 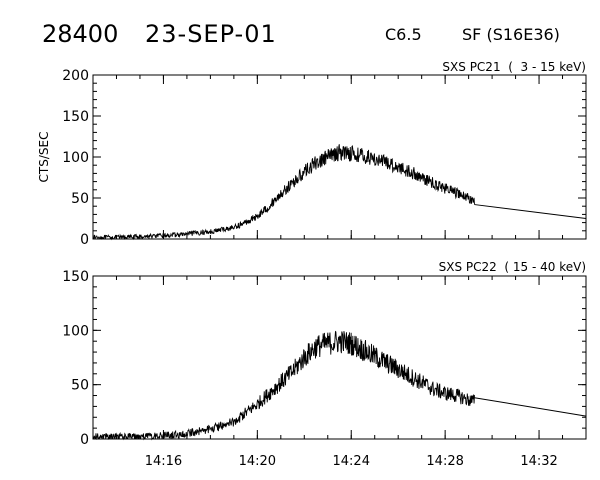 I want to click on event-id: 28400, so click(x=80, y=34).